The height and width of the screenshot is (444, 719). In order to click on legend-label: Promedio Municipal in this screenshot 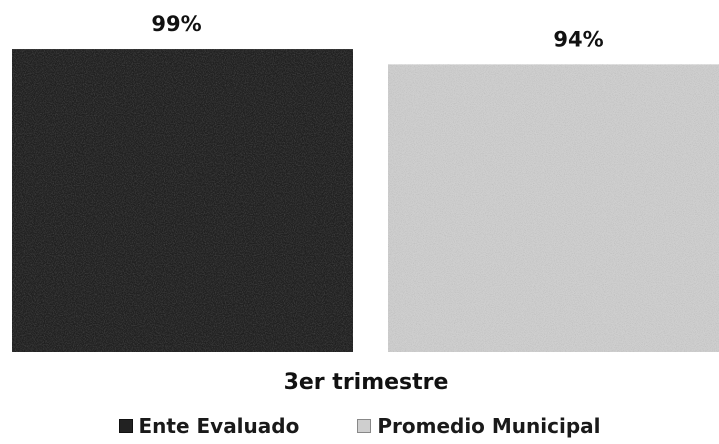, I will do `click(489, 426)`.